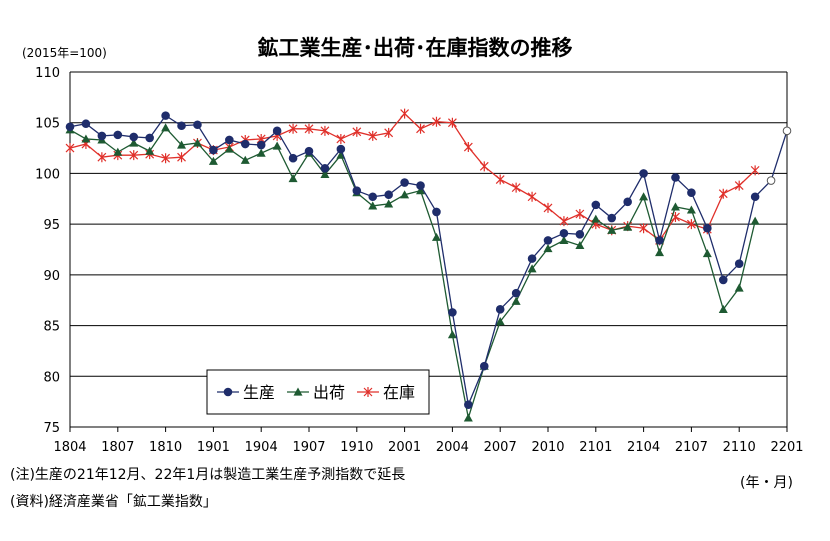 This screenshot has height=541, width=830. Describe the element at coordinates (51, 225) in the screenshot. I see `y-tick-label: 95` at that location.